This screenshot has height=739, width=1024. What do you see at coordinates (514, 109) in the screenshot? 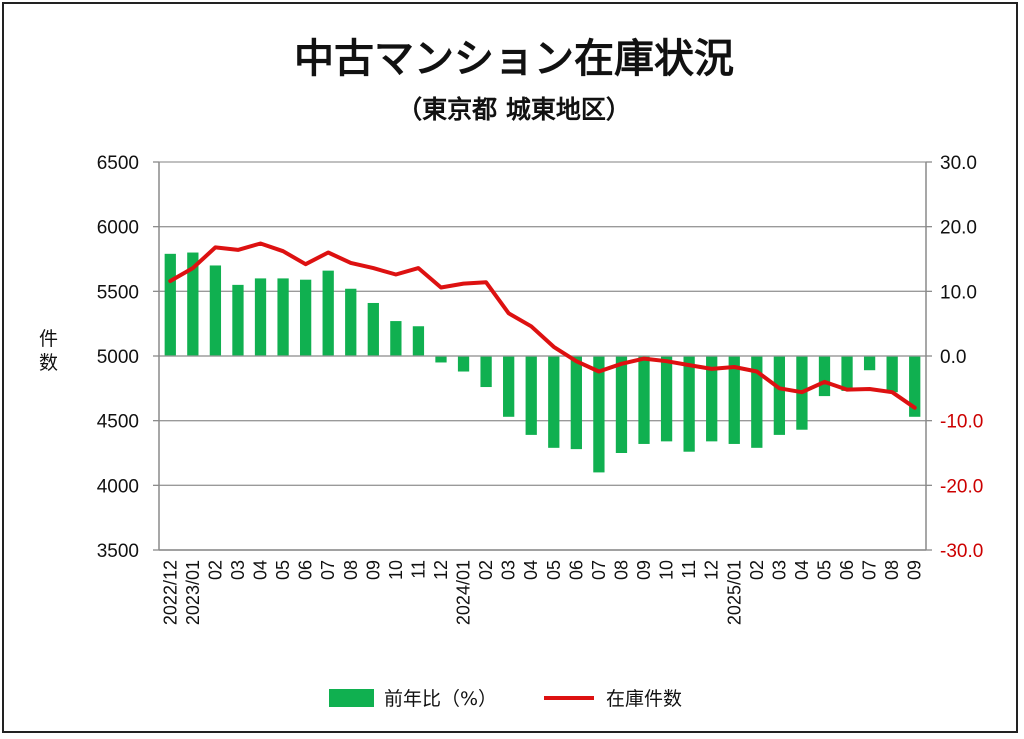
I see `chart-subtitle: （東京都 城東地区）` at bounding box center [514, 109].